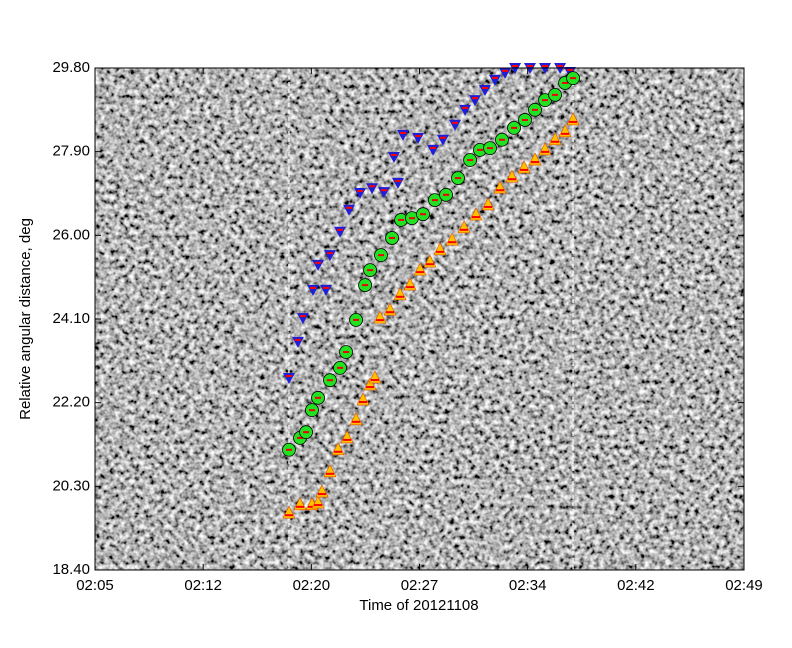 Image resolution: width=792 pixels, height=648 pixels. What do you see at coordinates (25, 319) in the screenshot?
I see `y-axis-label: Relative angular distance, deg` at bounding box center [25, 319].